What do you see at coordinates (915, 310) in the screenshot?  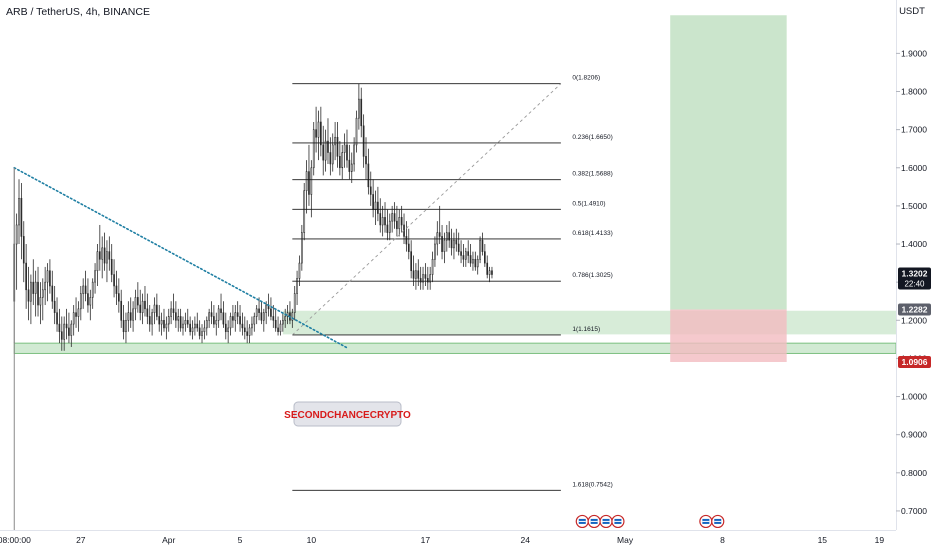 I see `price-badge-value: 1.2282` at bounding box center [915, 310].